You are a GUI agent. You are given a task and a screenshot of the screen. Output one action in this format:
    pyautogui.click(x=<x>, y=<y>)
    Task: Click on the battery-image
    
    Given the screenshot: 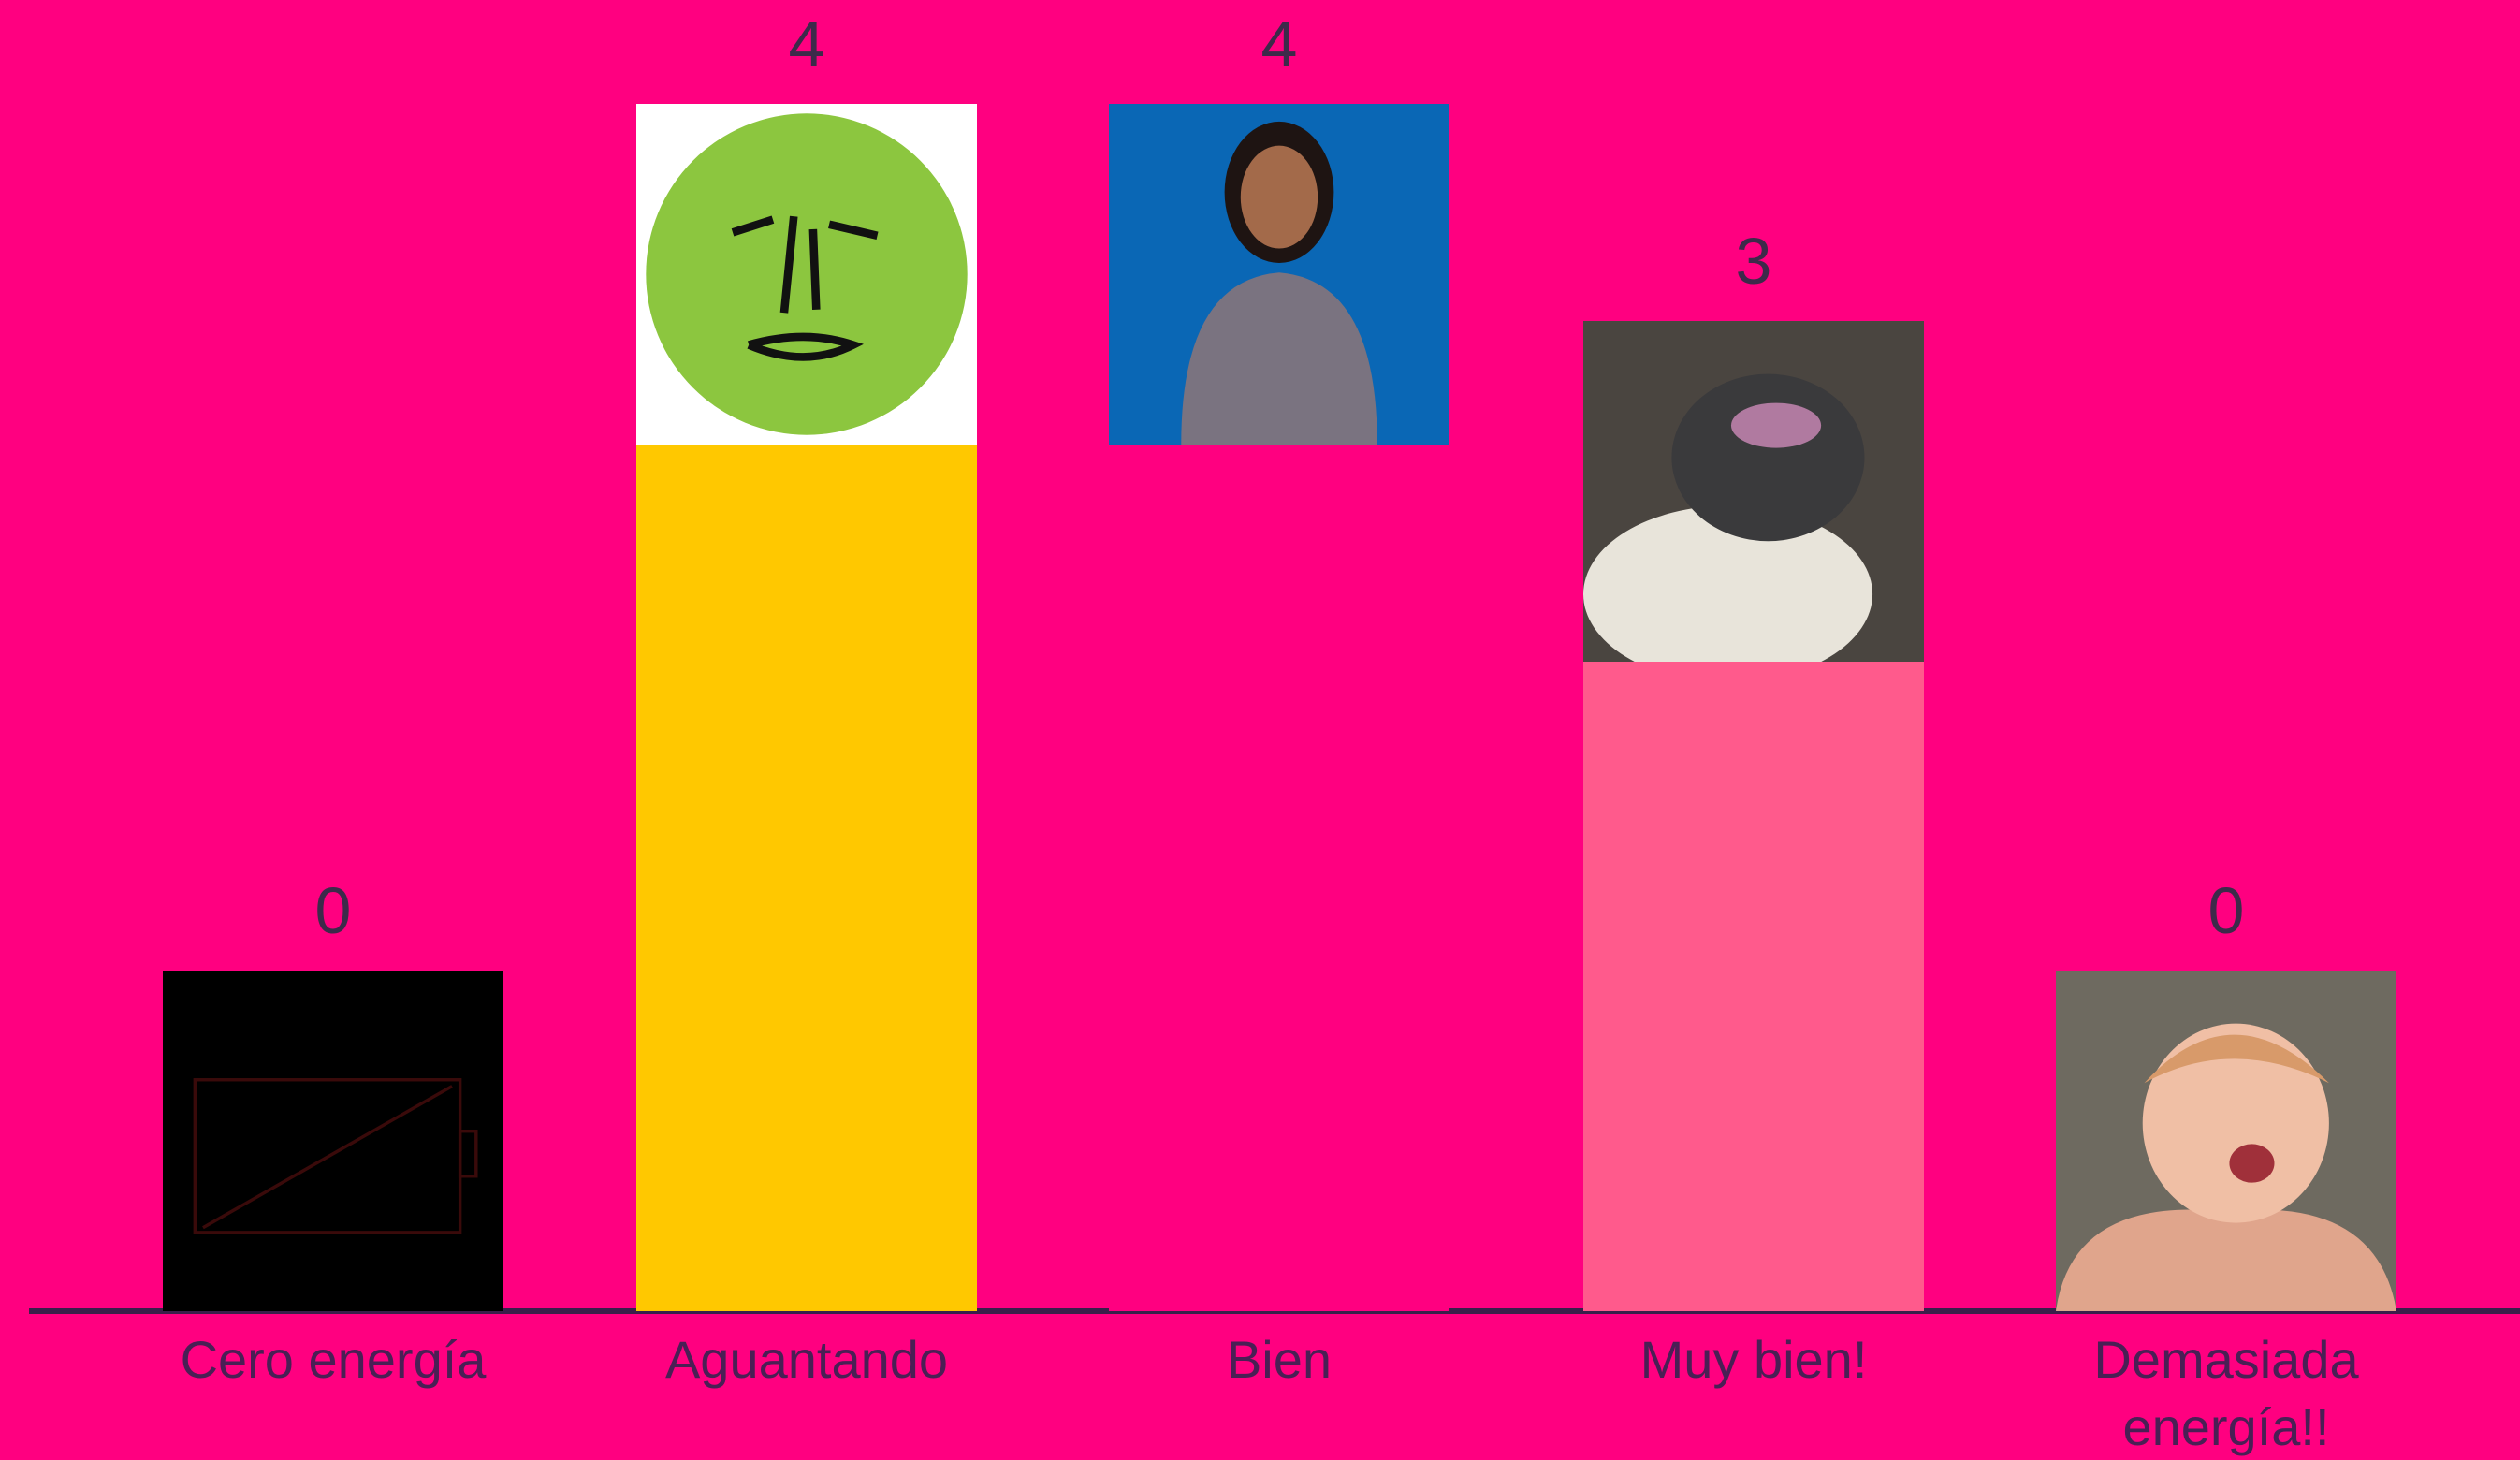 What is the action you would take?
    pyautogui.click(x=333, y=1141)
    